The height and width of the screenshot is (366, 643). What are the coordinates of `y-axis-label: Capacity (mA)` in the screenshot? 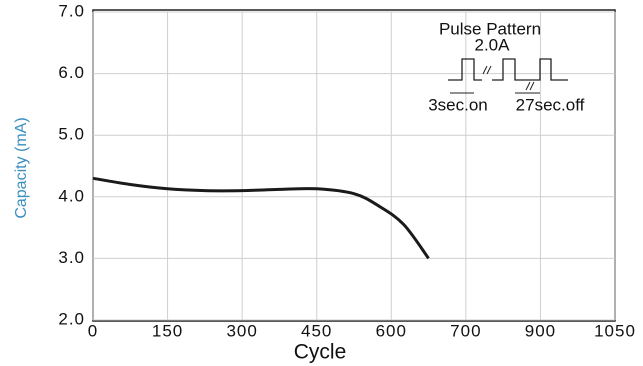 It's located at (21, 167).